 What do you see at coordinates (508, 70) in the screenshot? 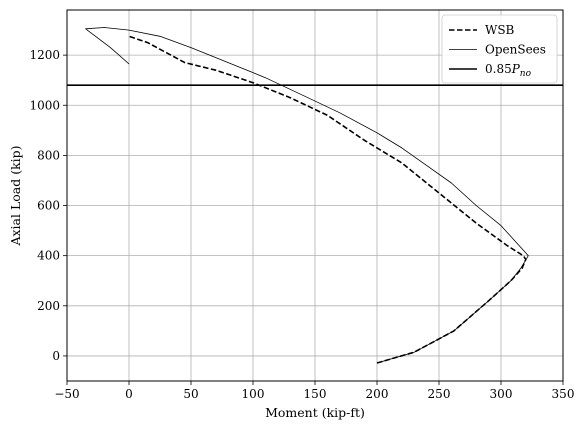
I see `legend-label-2: 0.85Pno` at bounding box center [508, 70].